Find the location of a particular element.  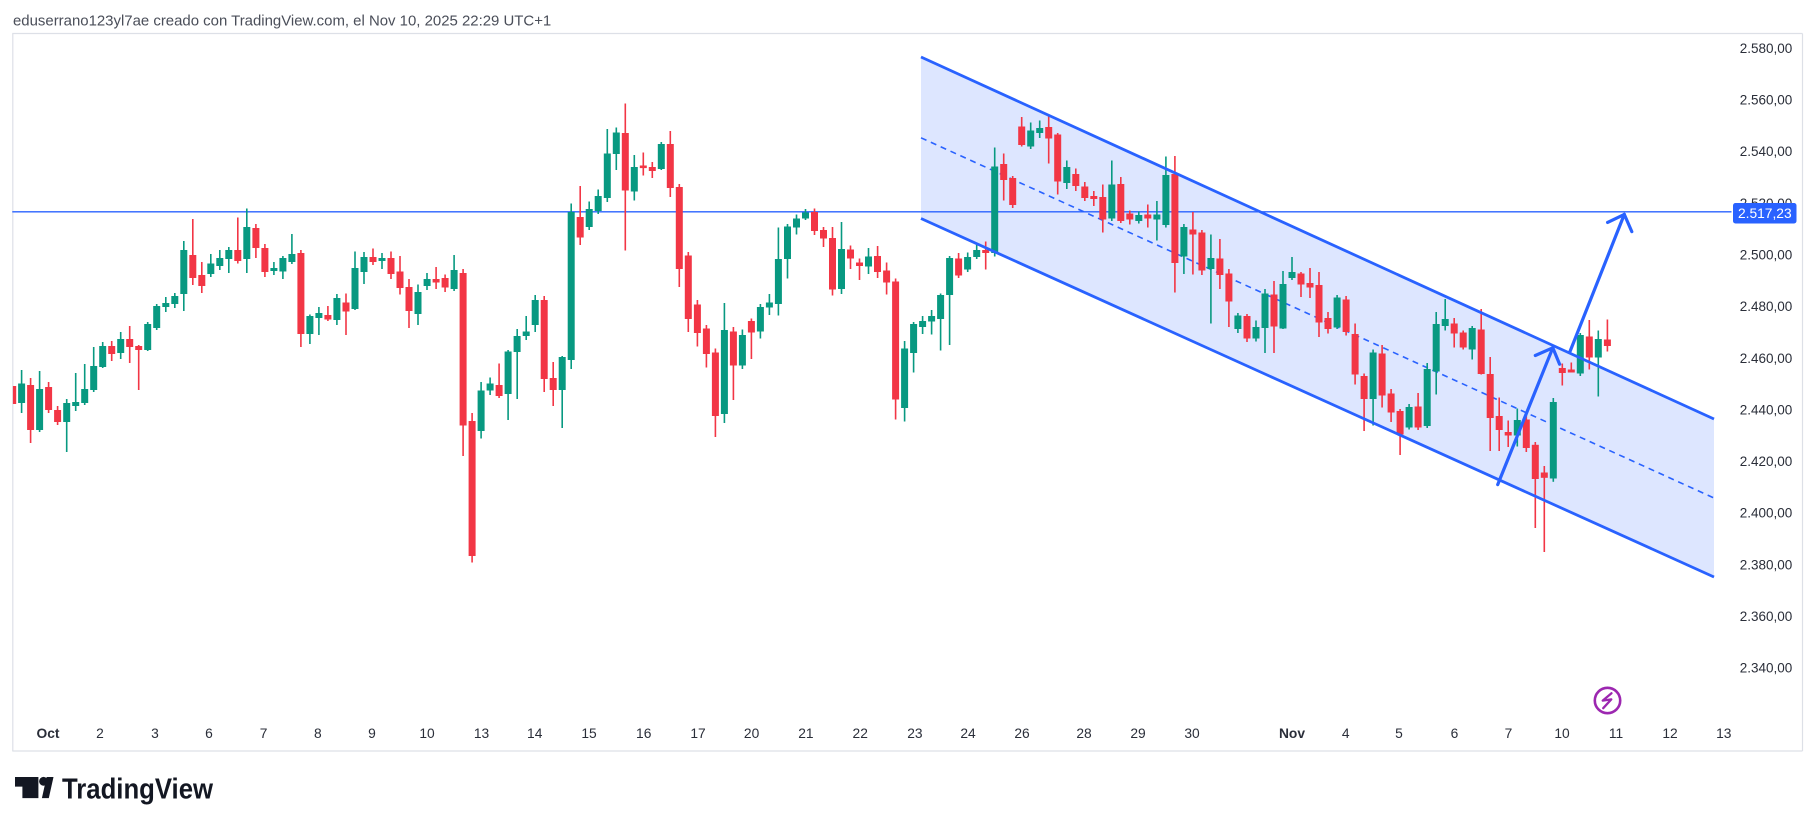

svg-text: 14 is located at coordinates (535, 733).